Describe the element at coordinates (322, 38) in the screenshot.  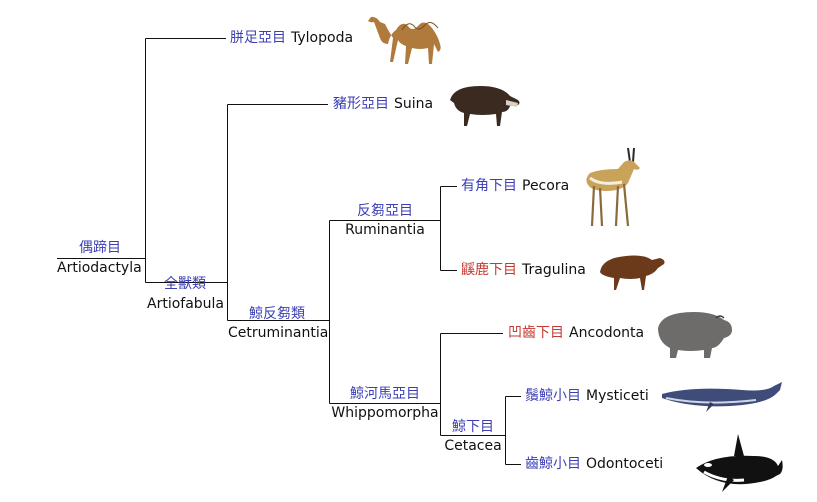
I see `leaf-tylopoda-en: Tylopoda` at that location.